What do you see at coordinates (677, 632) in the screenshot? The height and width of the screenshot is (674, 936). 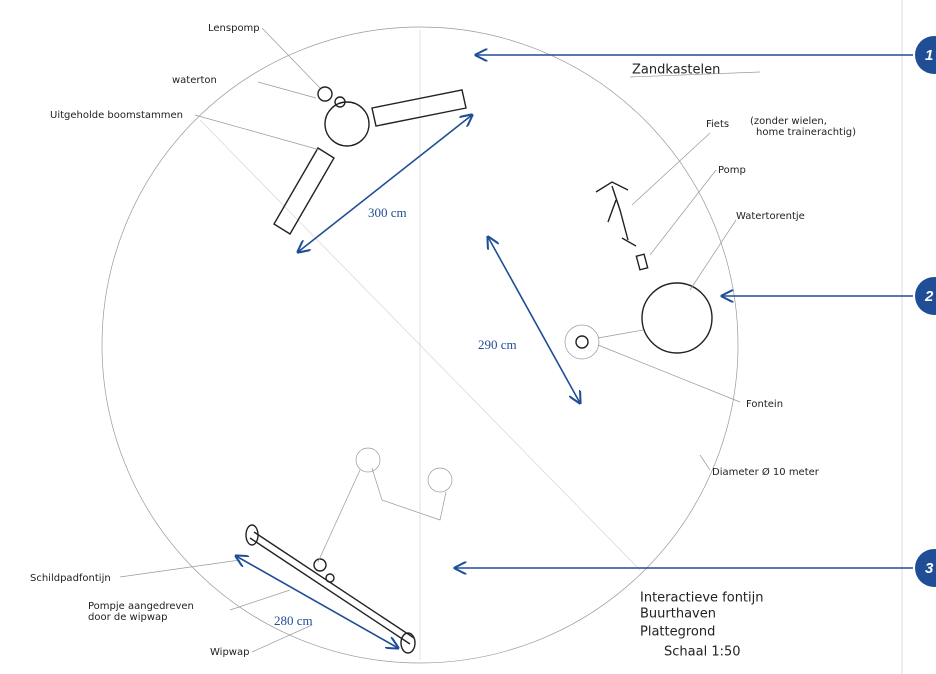 I see `subtitle: Plattegrond` at bounding box center [677, 632].